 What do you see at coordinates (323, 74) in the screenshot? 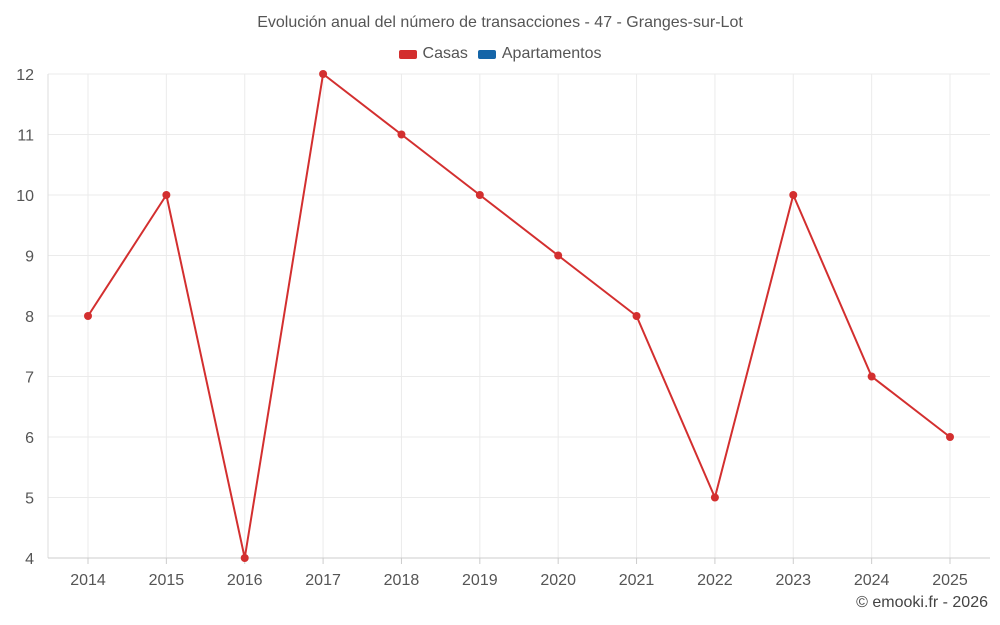
I see `data-point-casas-2017` at bounding box center [323, 74].